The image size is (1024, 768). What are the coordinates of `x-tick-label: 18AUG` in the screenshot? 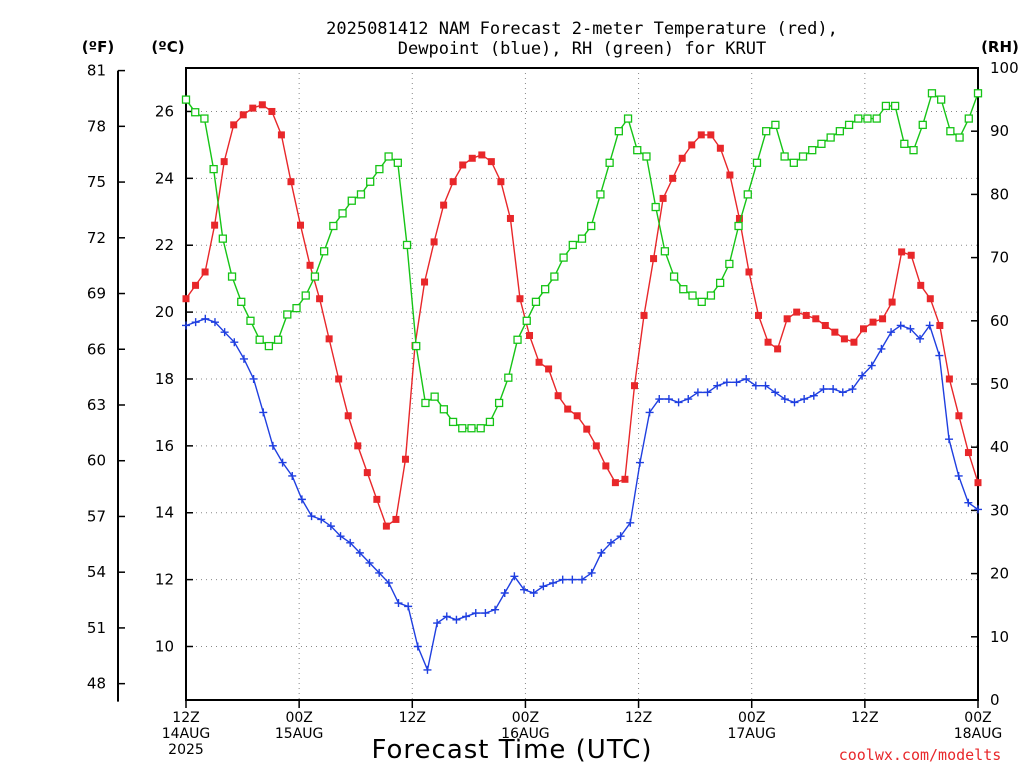 It's located at (978, 734).